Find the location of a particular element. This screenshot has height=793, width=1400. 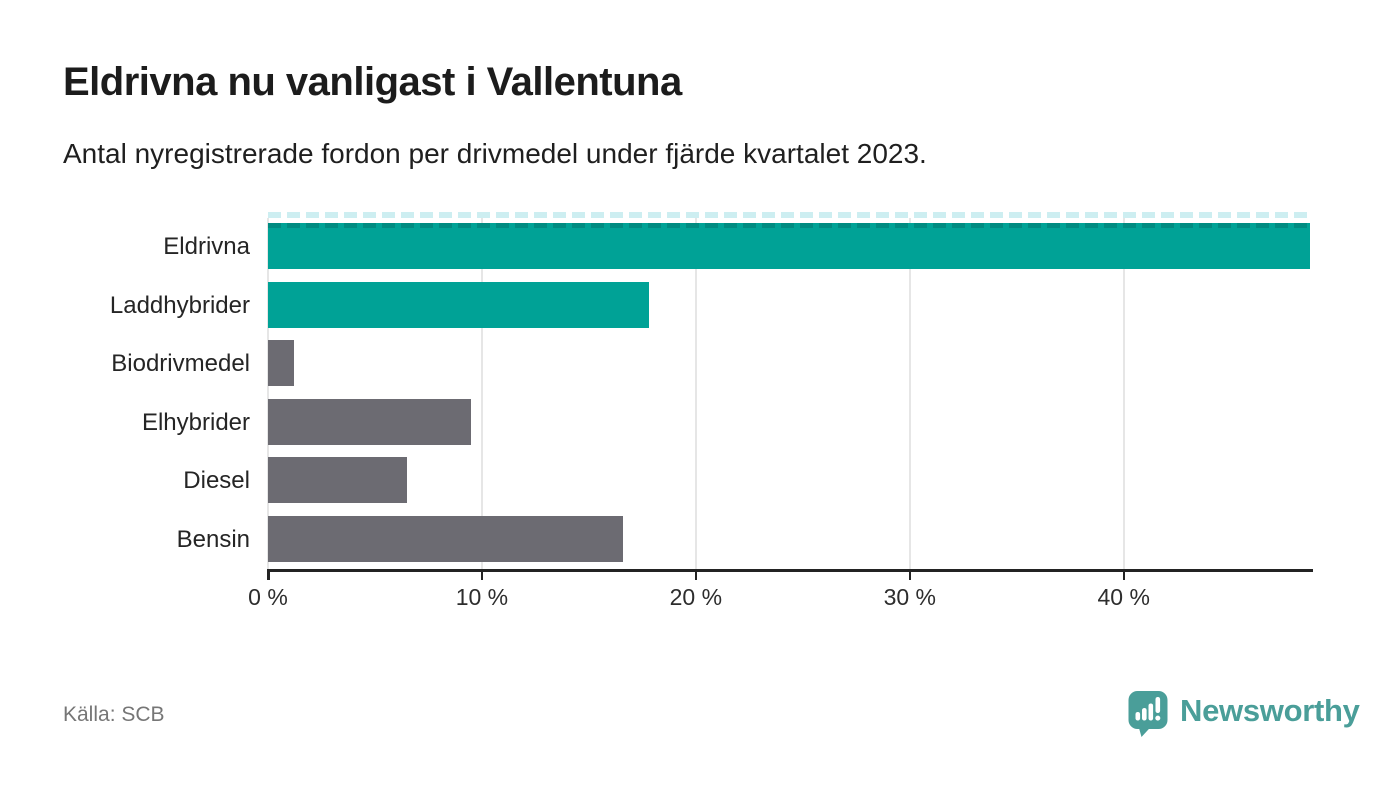

category-label: Biodrivmedel is located at coordinates (180, 364).